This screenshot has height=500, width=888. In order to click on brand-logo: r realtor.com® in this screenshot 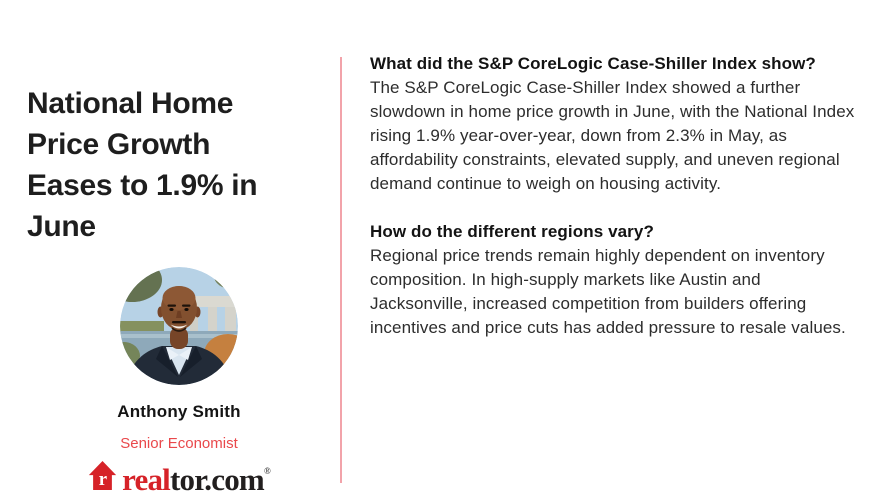, I will do `click(179, 476)`.